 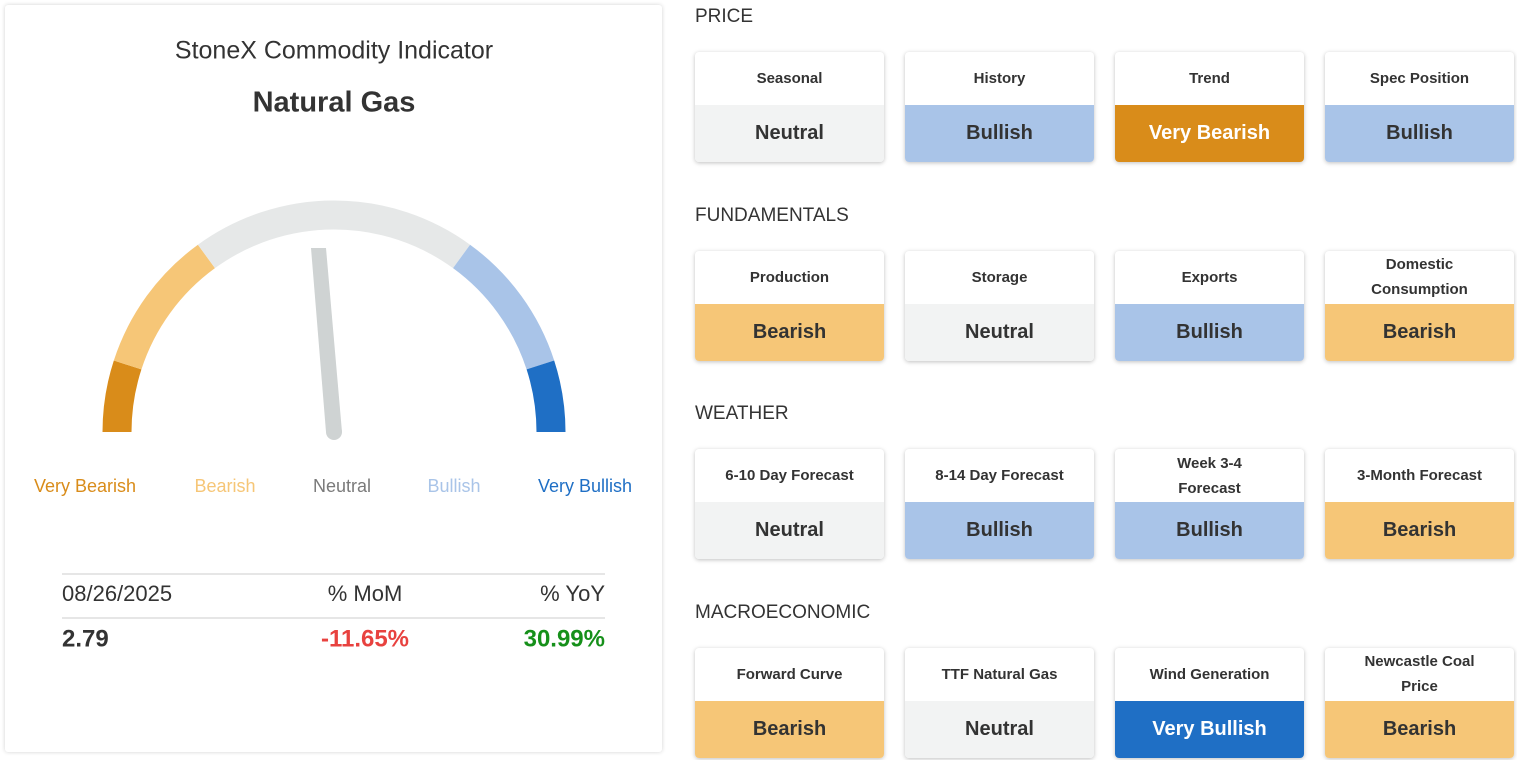 What do you see at coordinates (789, 78) in the screenshot?
I see `card-label: Seasonal` at bounding box center [789, 78].